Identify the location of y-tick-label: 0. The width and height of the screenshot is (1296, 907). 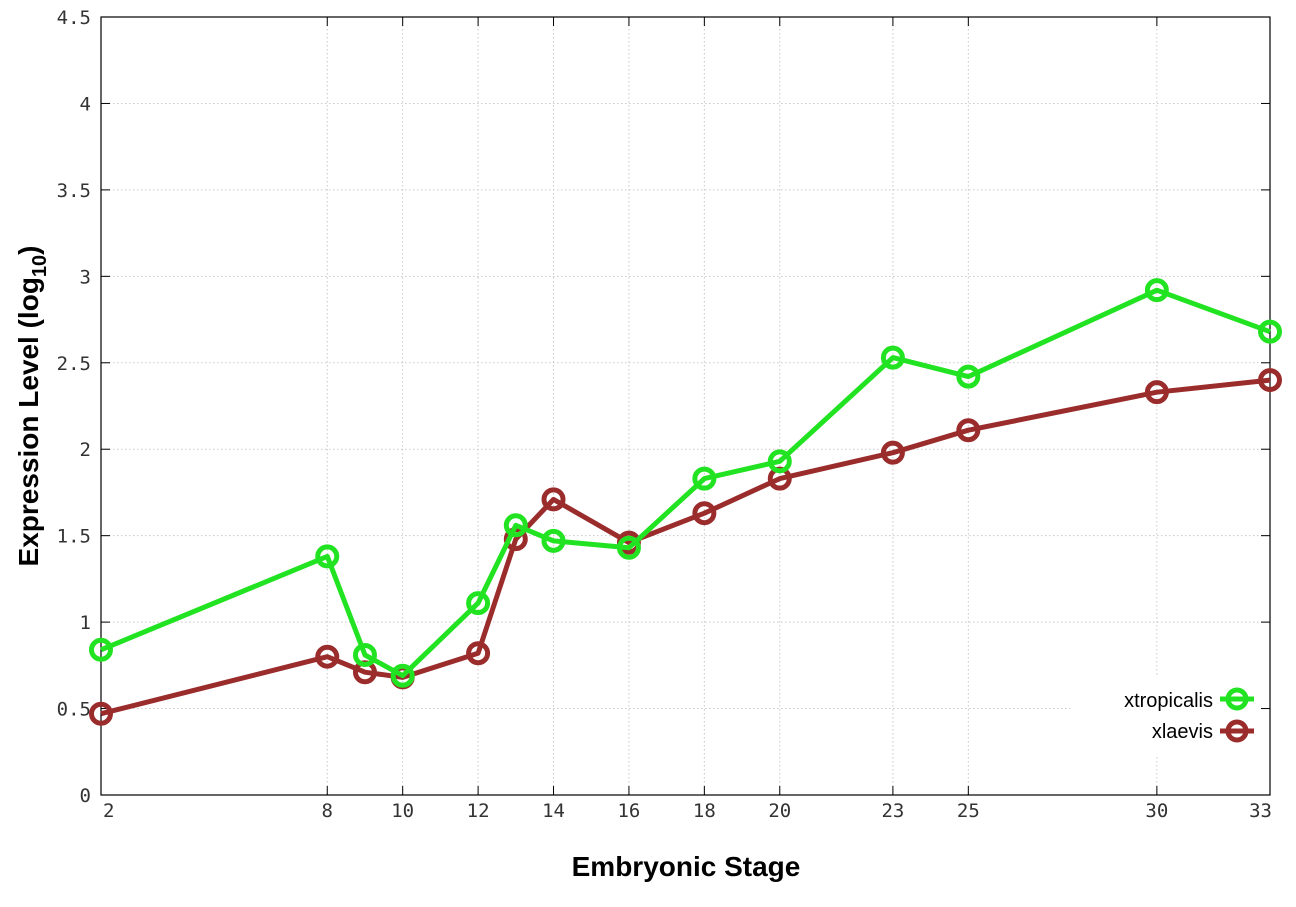
(85, 796).